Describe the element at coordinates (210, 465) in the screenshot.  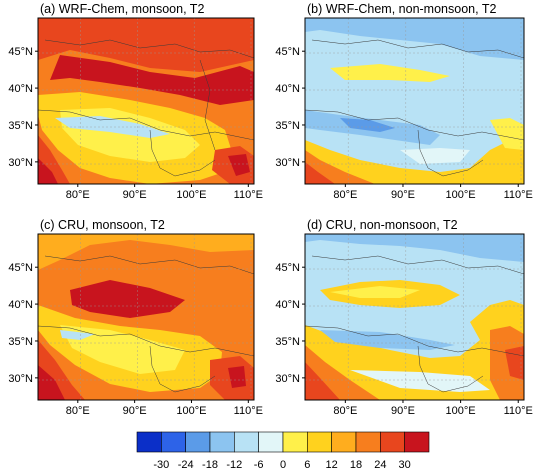
I see `colorbar-label: -18` at that location.